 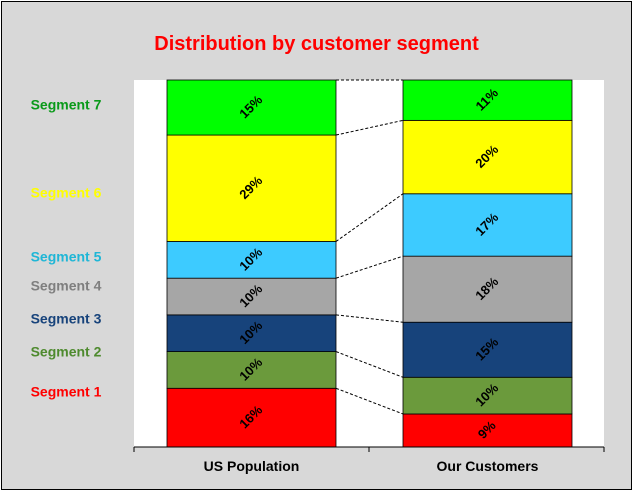 What do you see at coordinates (487, 395) in the screenshot?
I see `bar-segment-2-our-customers` at bounding box center [487, 395].